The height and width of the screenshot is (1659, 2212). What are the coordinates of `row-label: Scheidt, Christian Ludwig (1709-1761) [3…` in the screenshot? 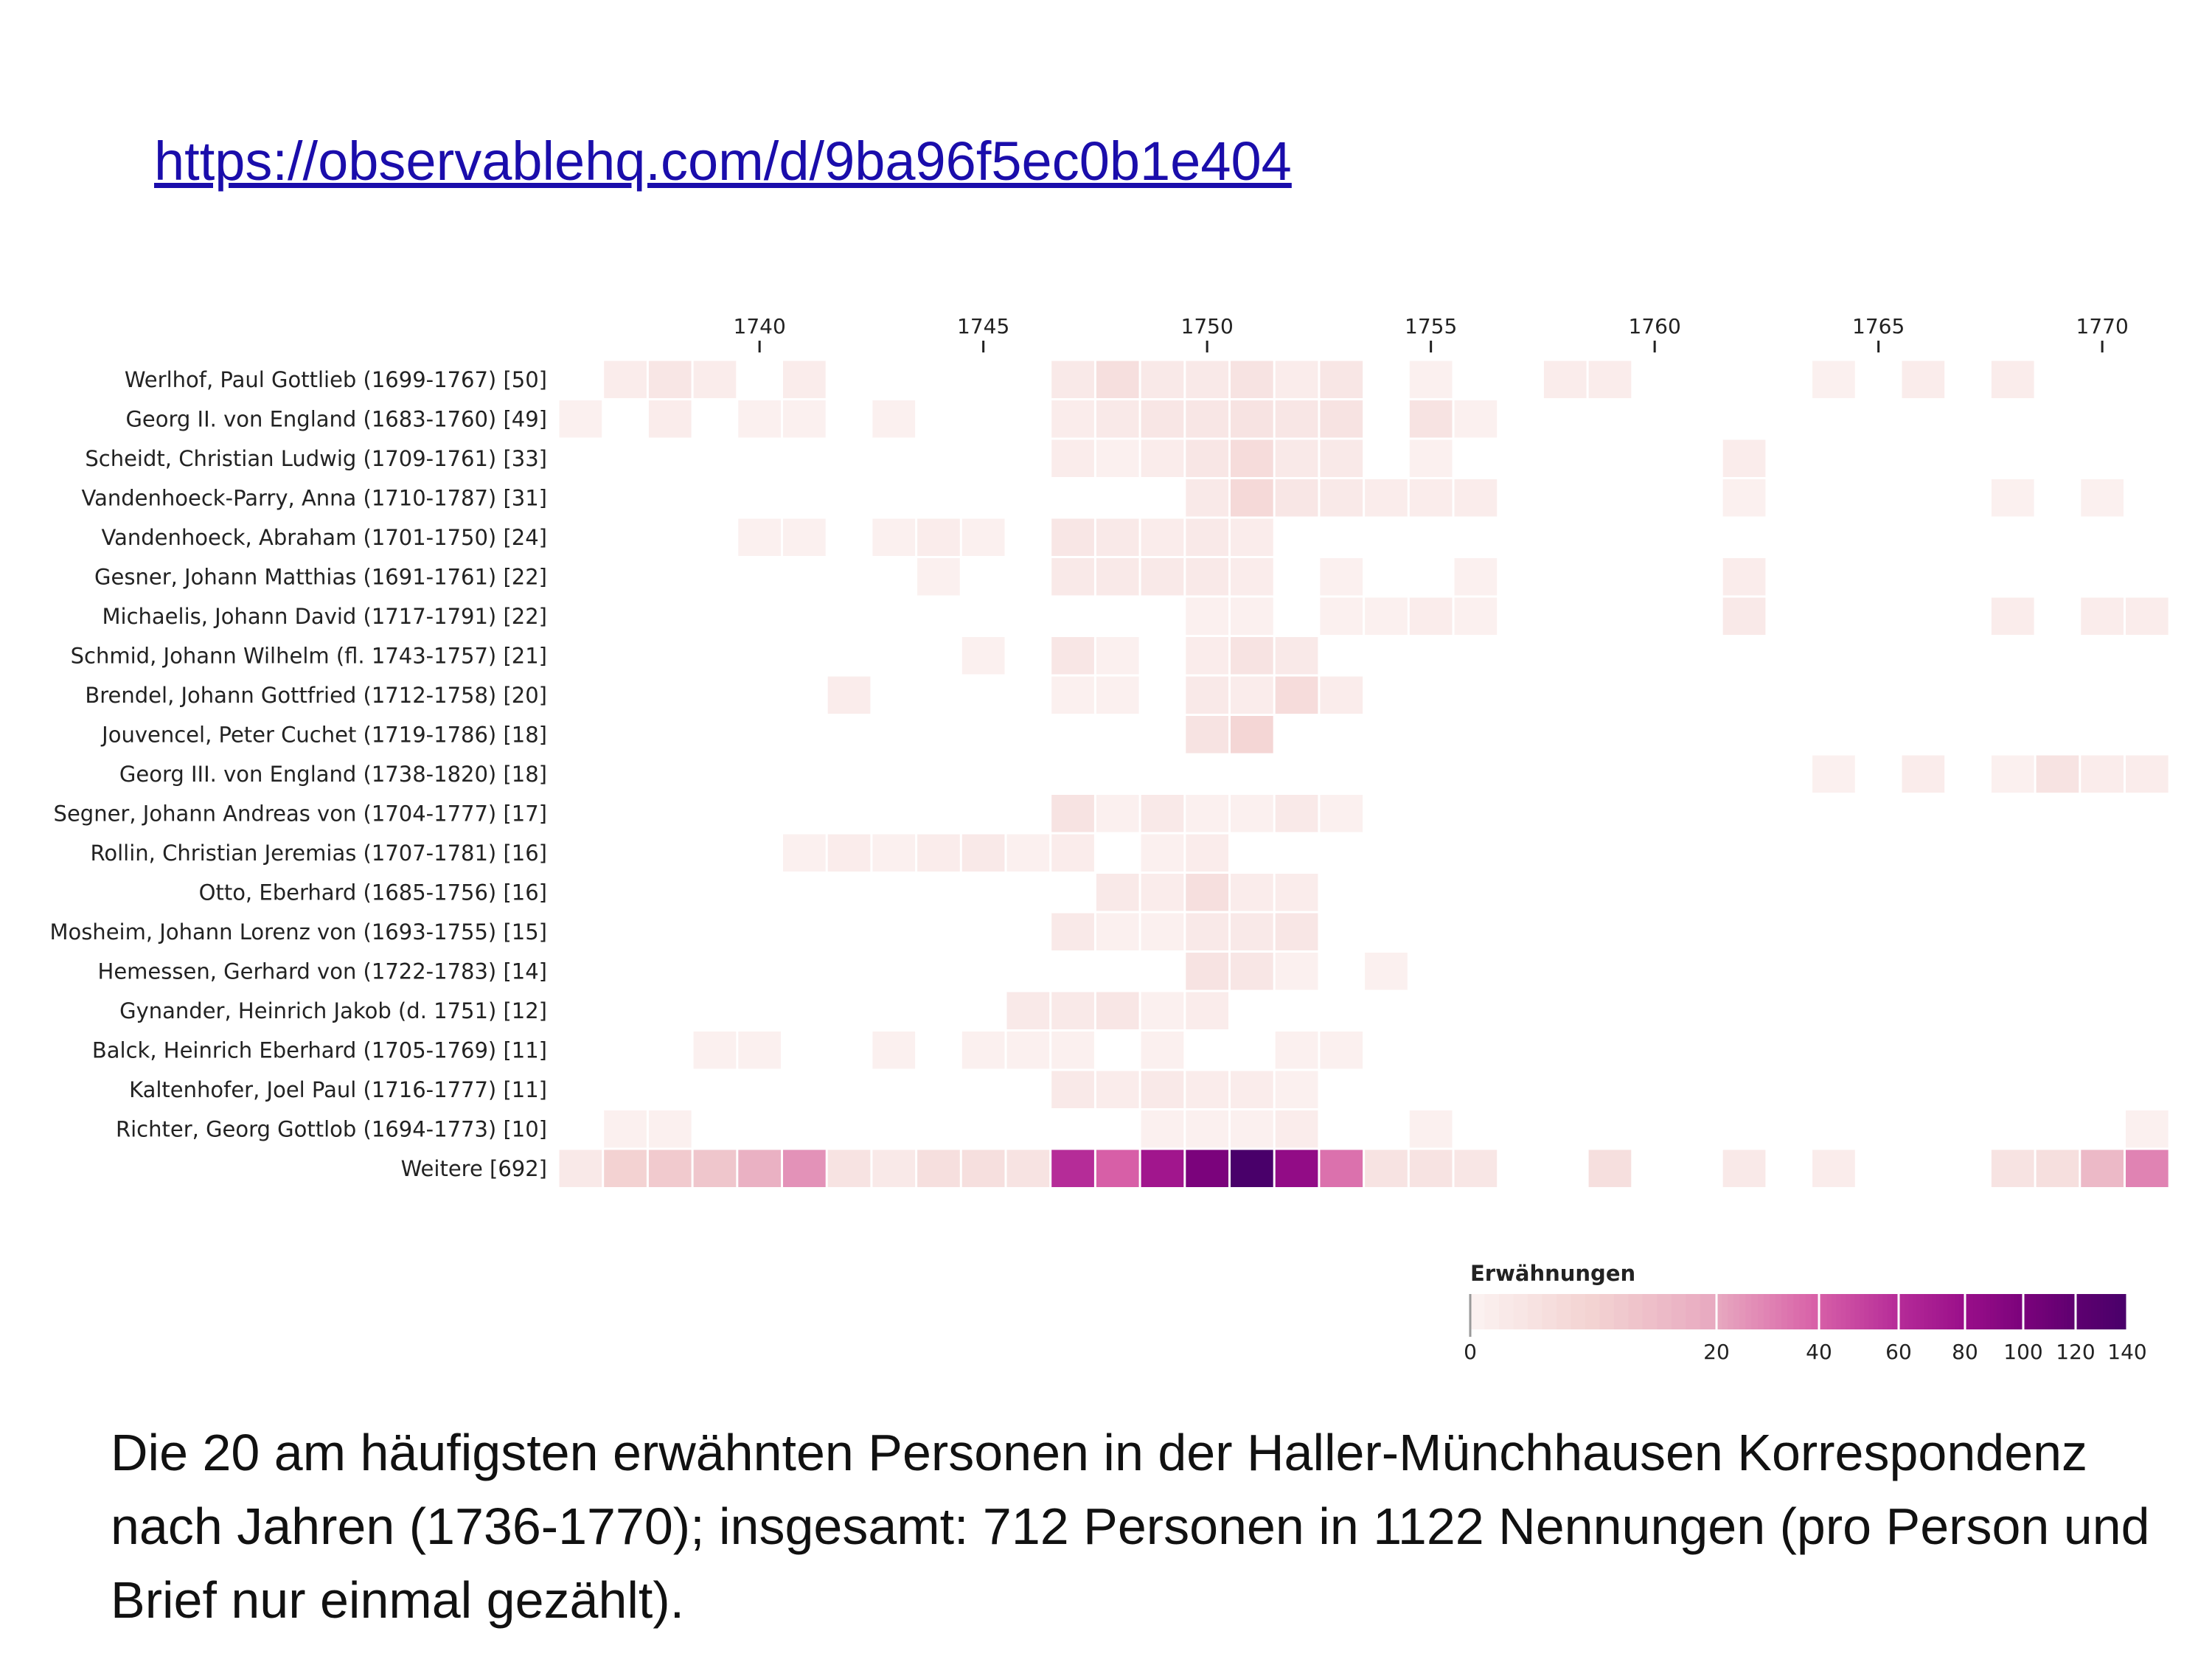 It's located at (316, 458).